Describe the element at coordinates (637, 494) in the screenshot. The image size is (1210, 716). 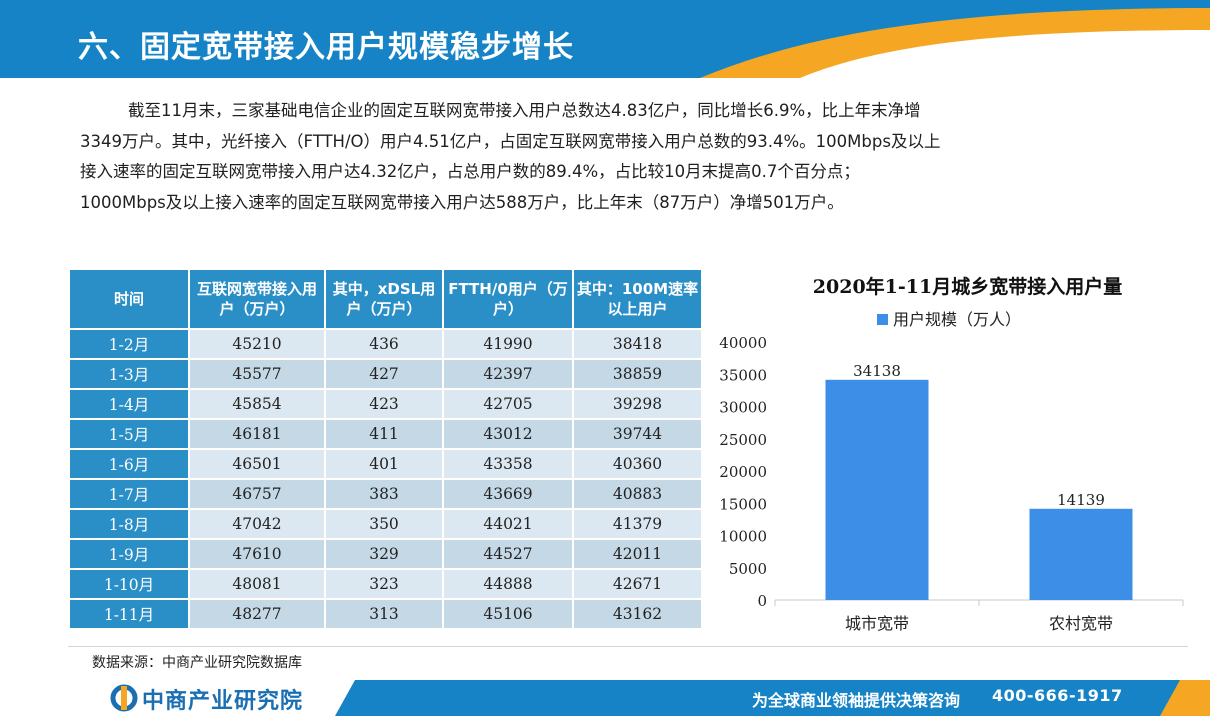
I see `table-cell: 40883` at that location.